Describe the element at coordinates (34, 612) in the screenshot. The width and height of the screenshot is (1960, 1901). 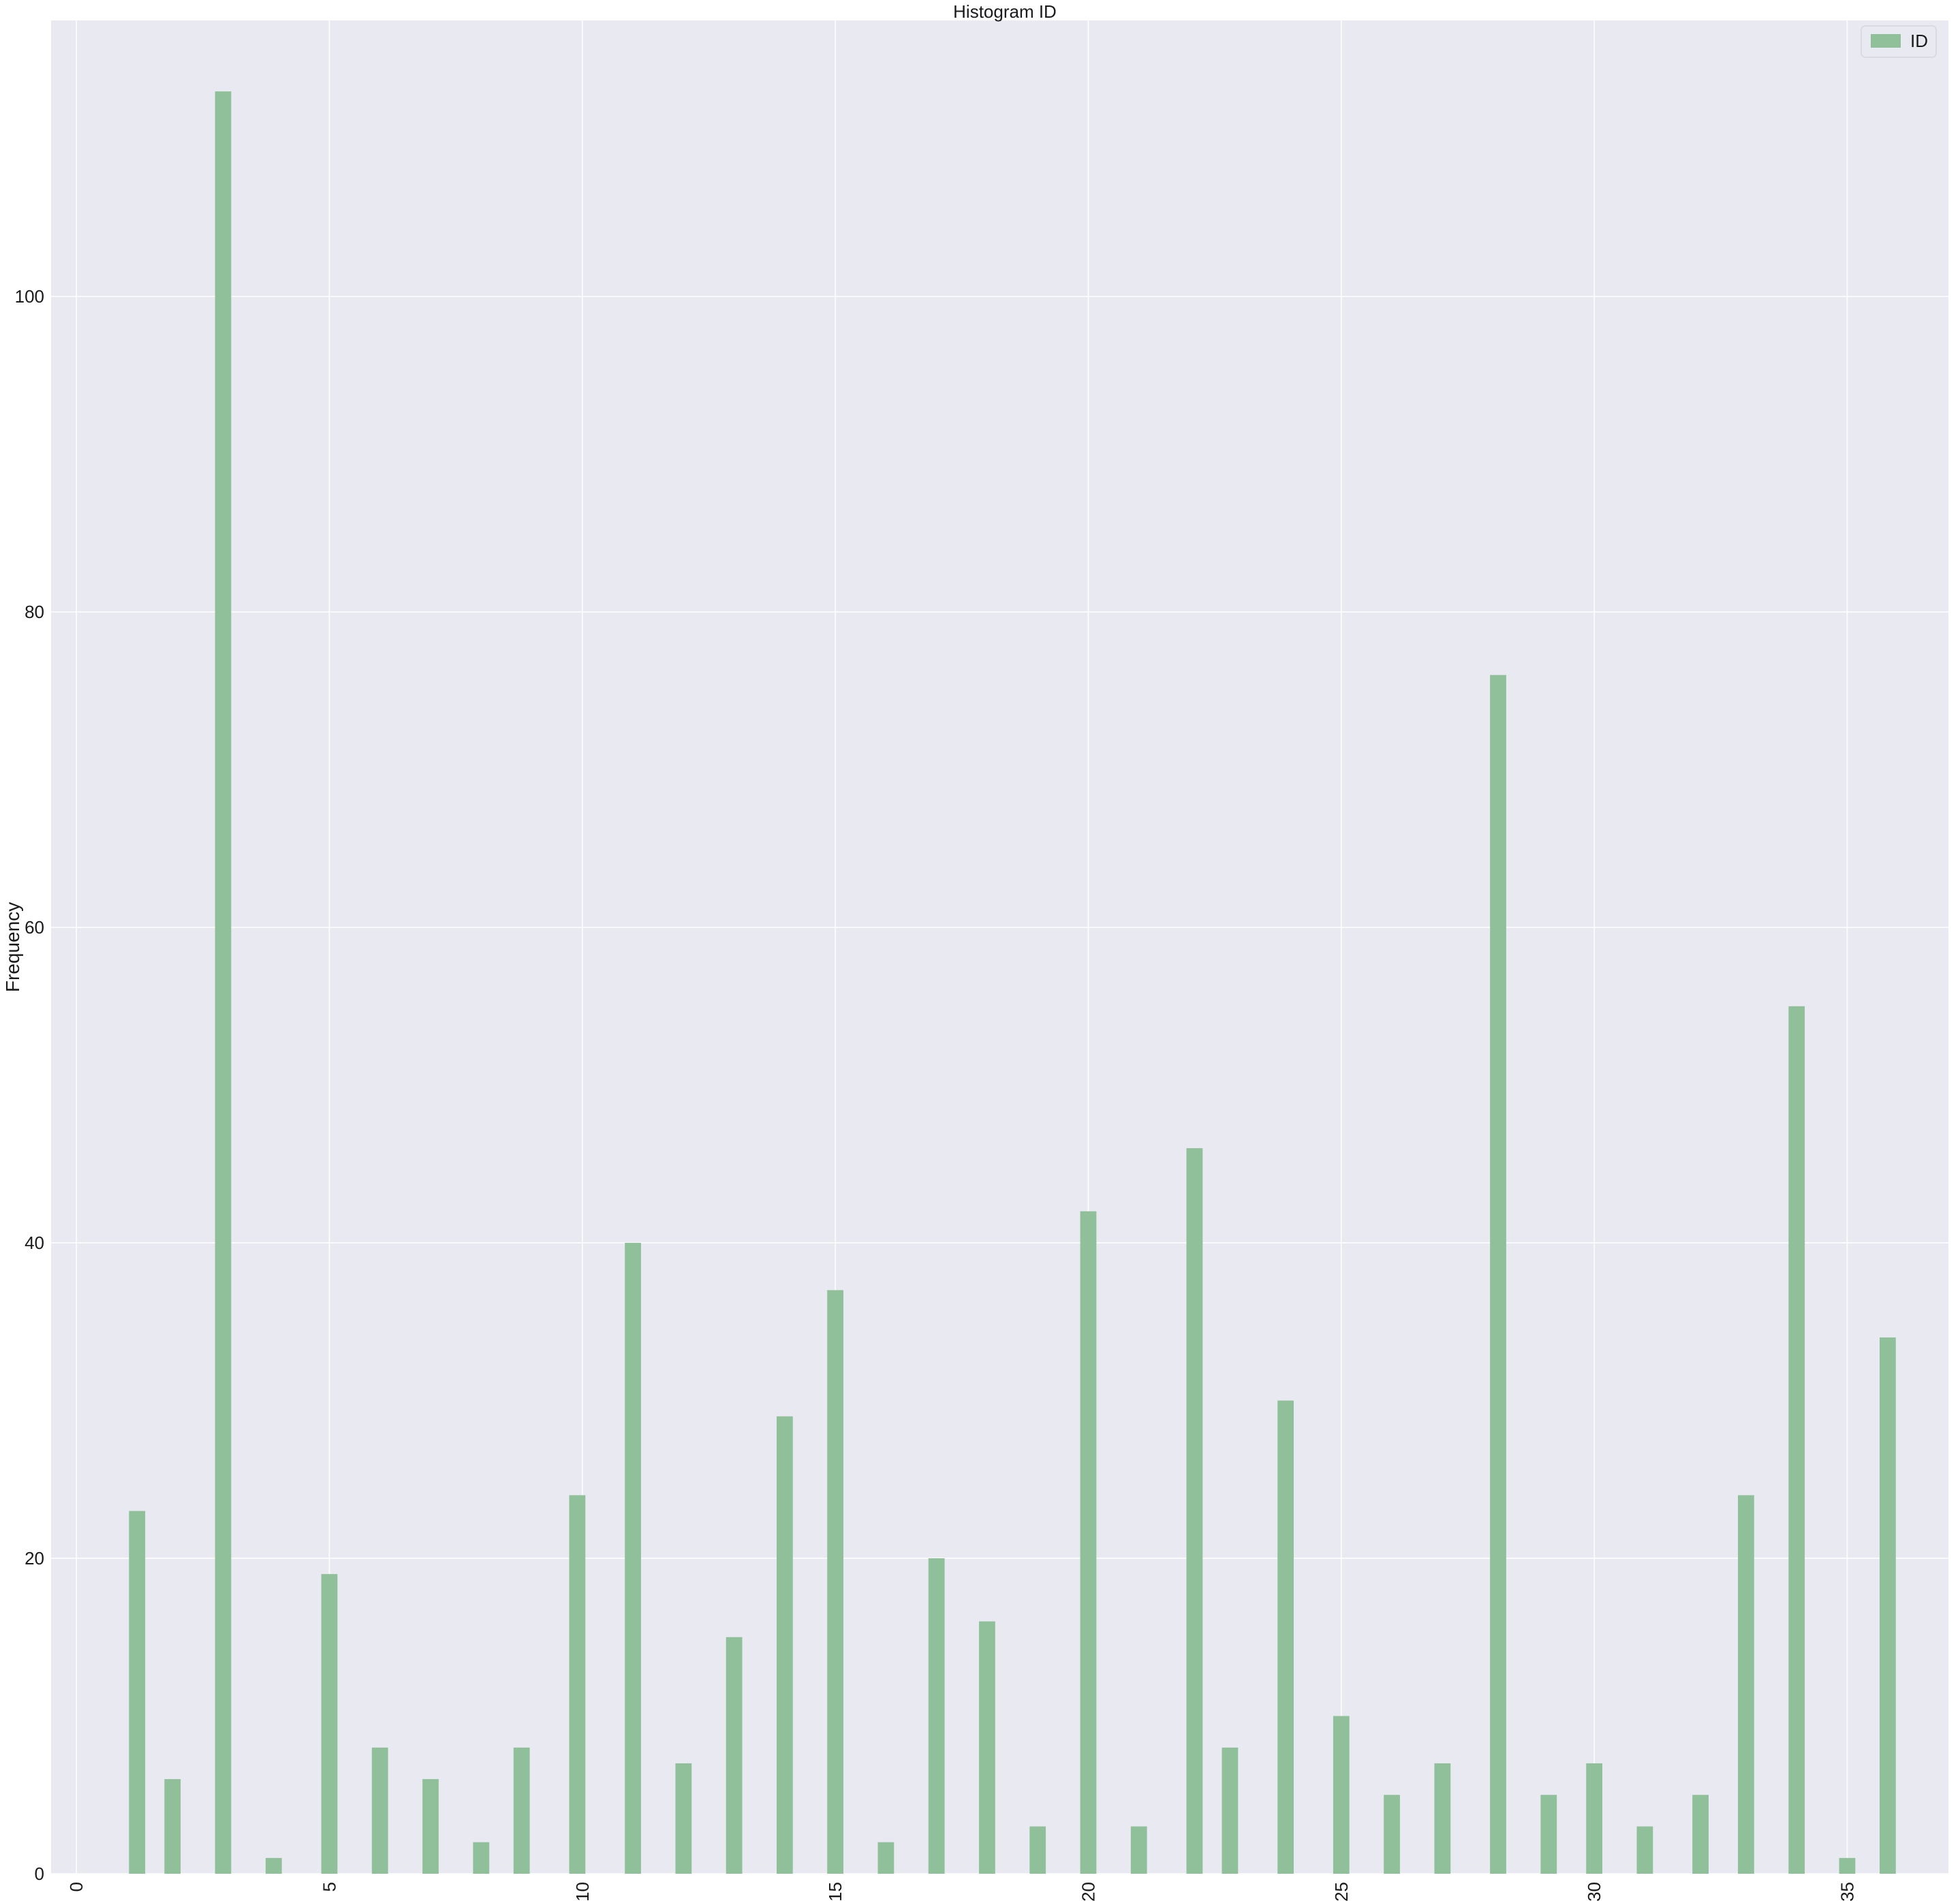
I see `y-tick-label: 80` at that location.